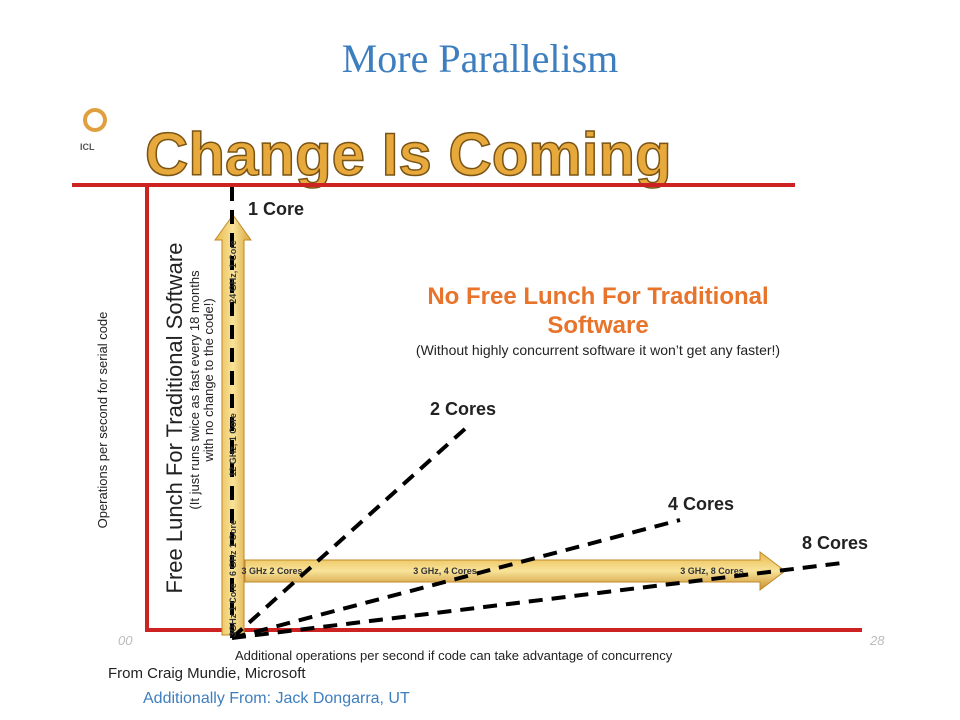  Describe the element at coordinates (701, 504) in the screenshot. I see `core-label: 4 Cores` at that location.